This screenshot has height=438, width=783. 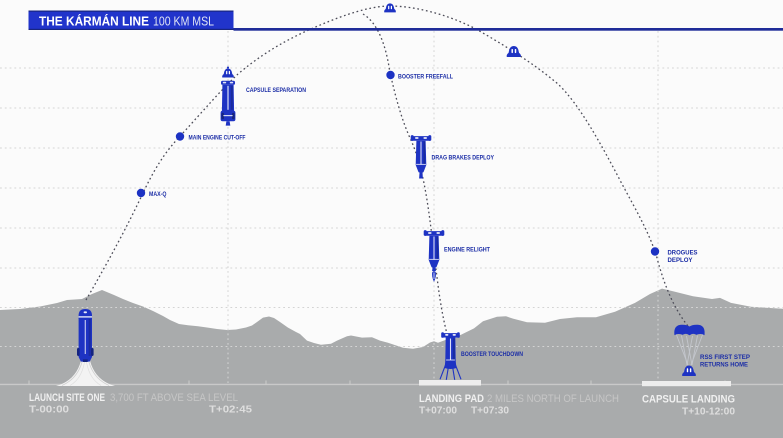 I want to click on svg-text: T+07:00, so click(x=438, y=410).